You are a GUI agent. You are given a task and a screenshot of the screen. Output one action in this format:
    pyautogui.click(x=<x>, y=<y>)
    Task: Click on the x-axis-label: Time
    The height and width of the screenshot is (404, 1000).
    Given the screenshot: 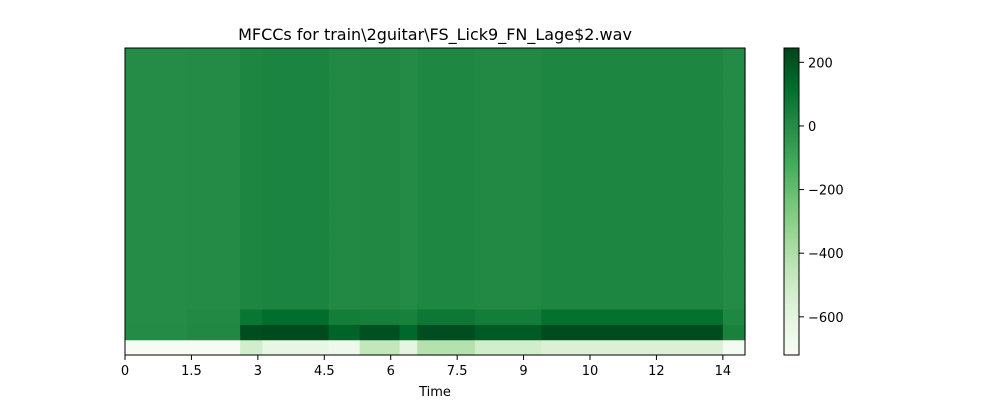 What is the action you would take?
    pyautogui.click(x=434, y=392)
    